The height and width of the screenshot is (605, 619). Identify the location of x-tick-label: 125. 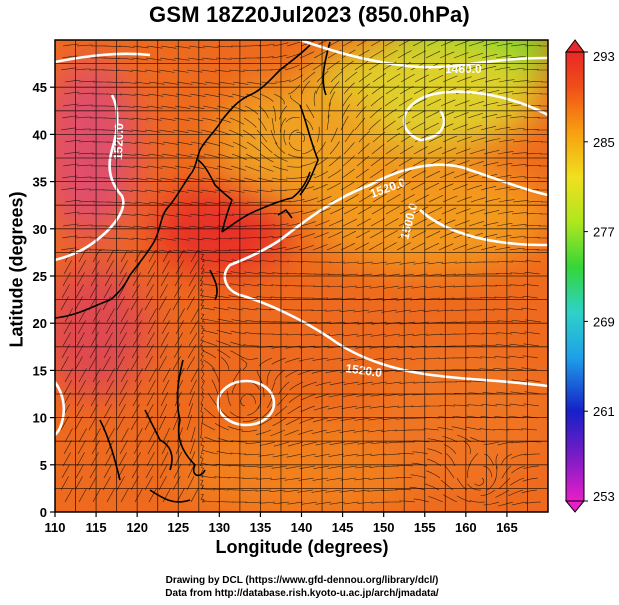
(178, 527).